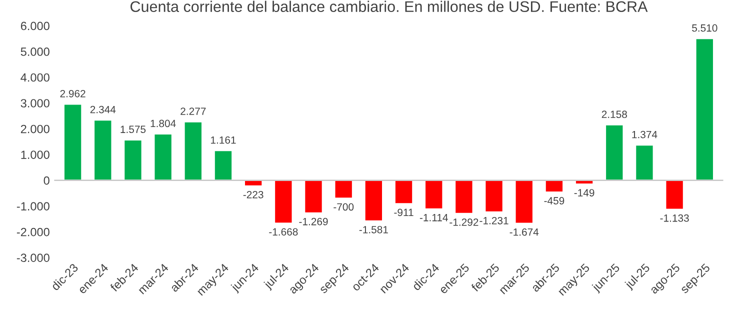 The width and height of the screenshot is (730, 322). What do you see at coordinates (645, 134) in the screenshot?
I see `data-label: 1.374` at bounding box center [645, 134].